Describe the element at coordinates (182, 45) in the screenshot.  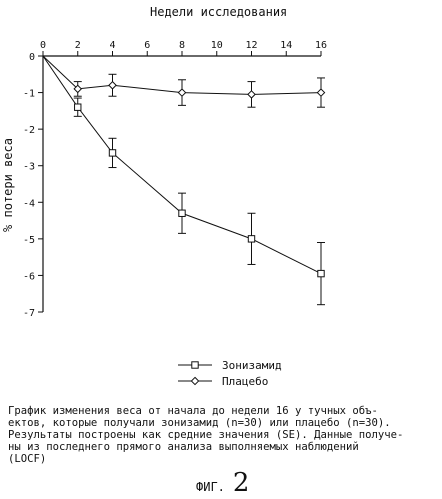
I see `x-tick-label: 8` at that location.